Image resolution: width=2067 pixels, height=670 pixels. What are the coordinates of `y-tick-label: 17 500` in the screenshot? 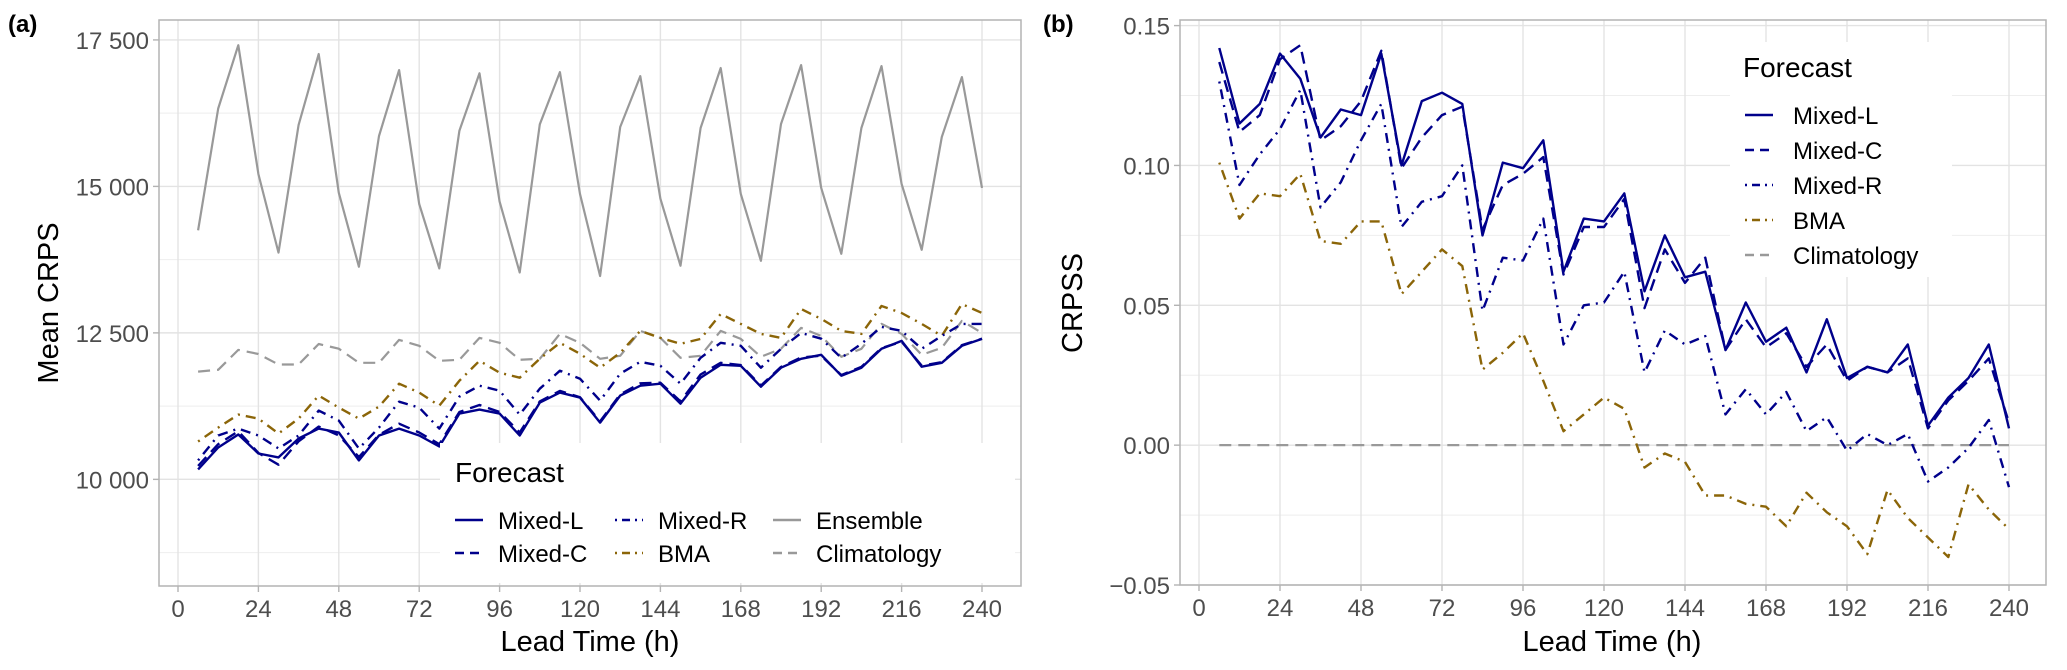 It's located at (112, 41).